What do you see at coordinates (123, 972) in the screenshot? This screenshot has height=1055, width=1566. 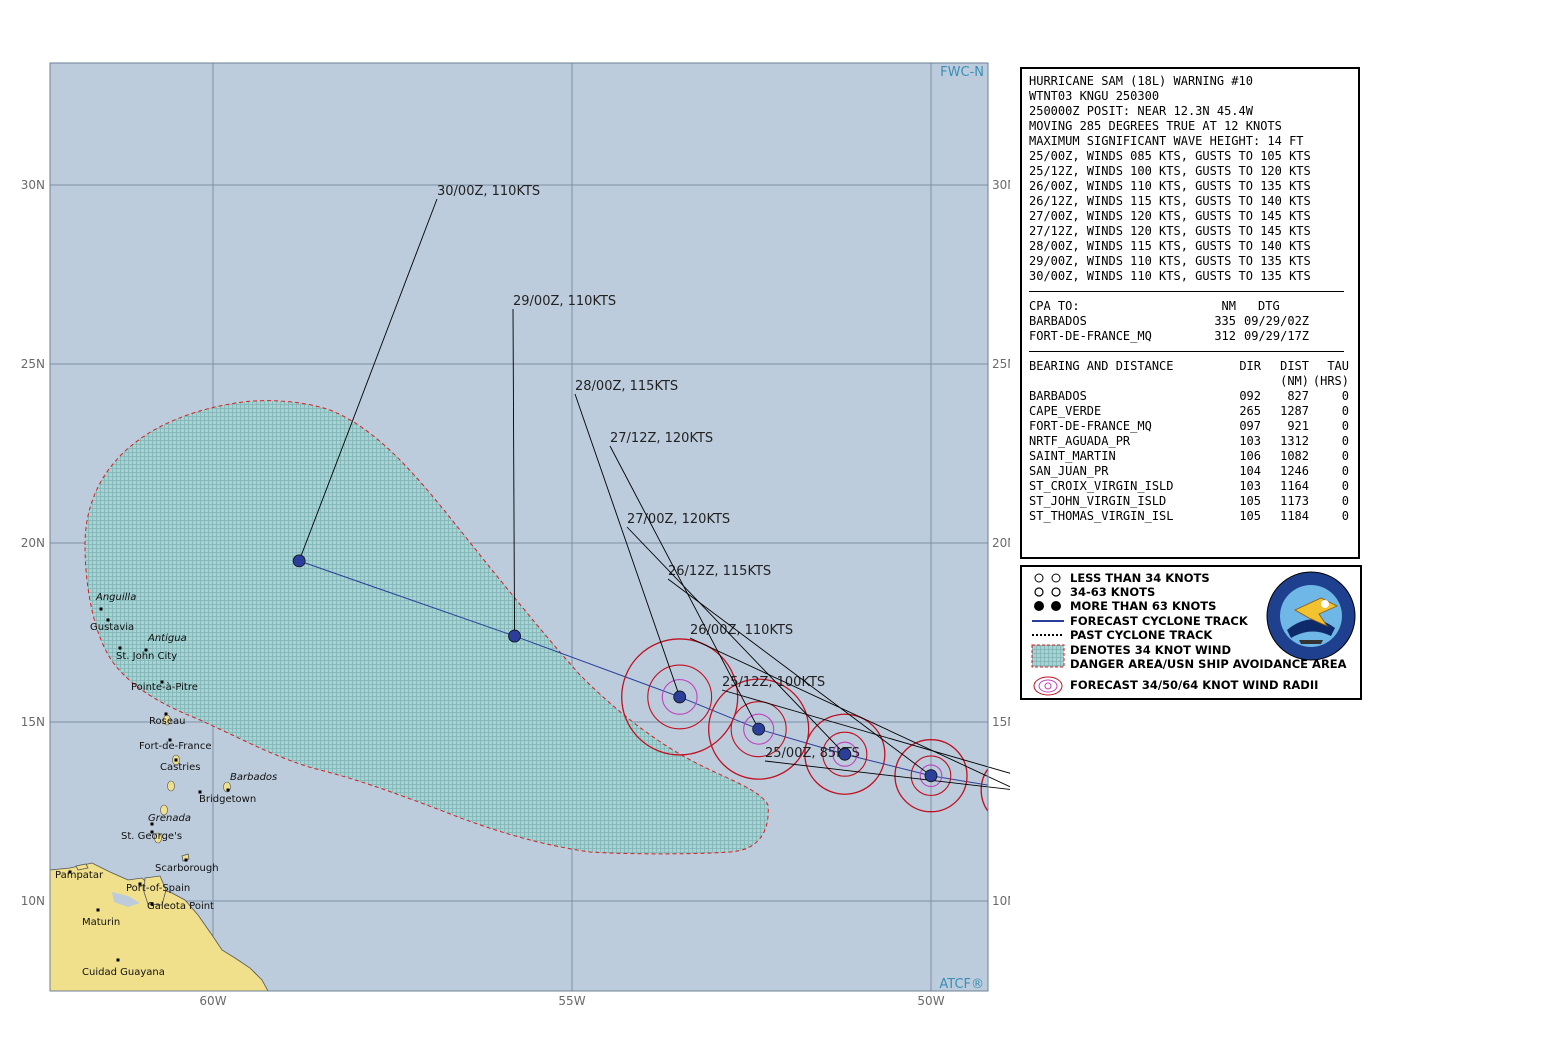 I see `place-label: Cuidad Guayana` at bounding box center [123, 972].